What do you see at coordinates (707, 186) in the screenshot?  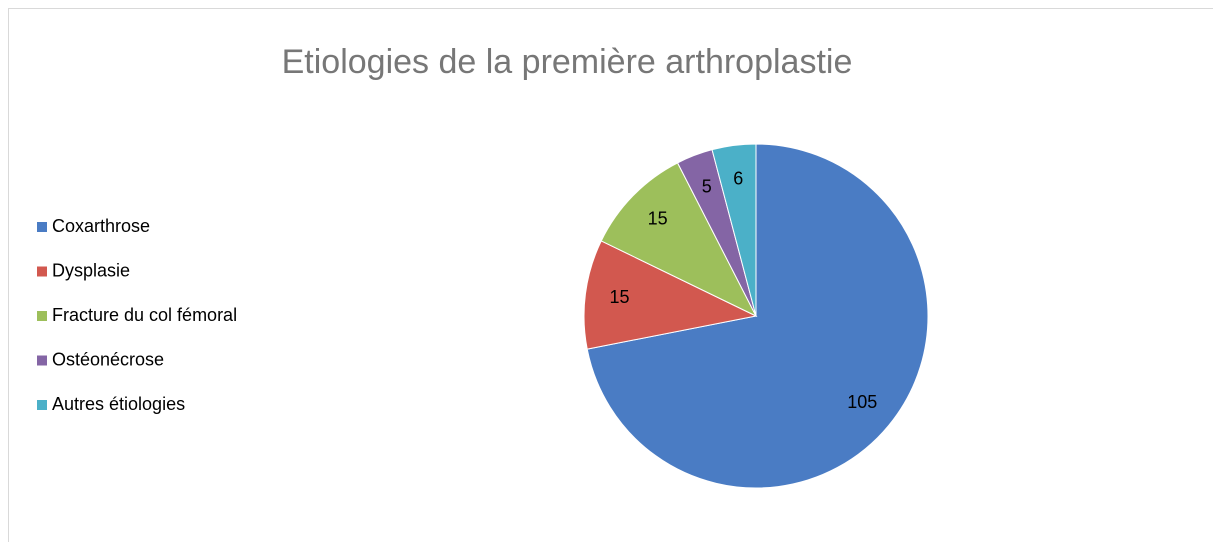 I see `data-label: 5` at bounding box center [707, 186].